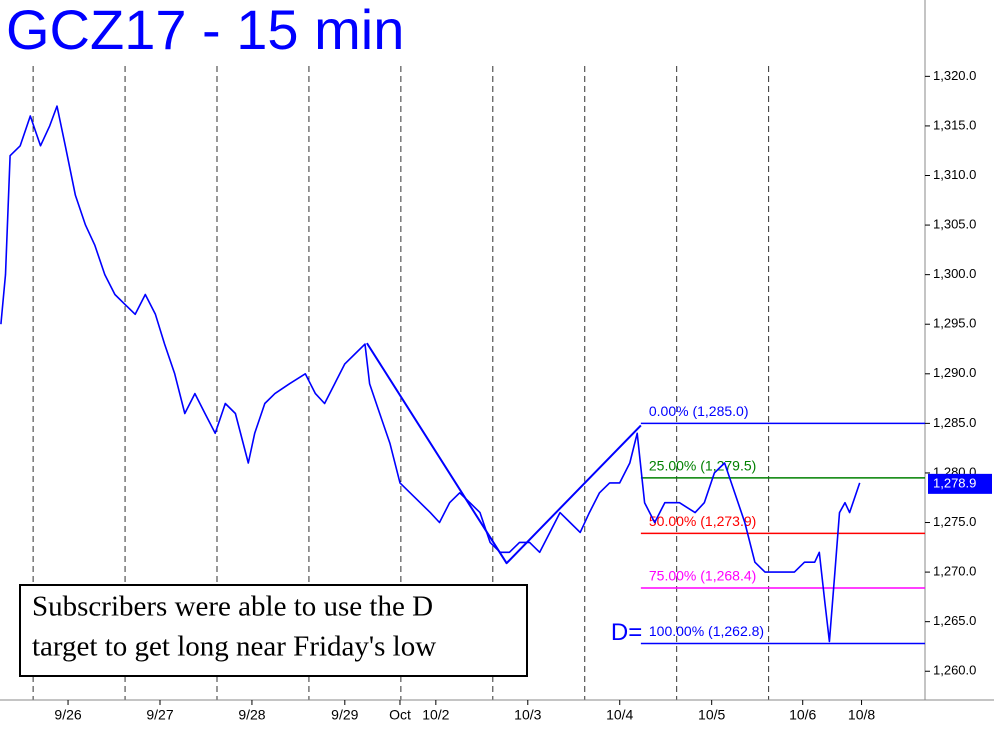 This screenshot has width=994, height=730. I want to click on pattern-line, so click(504, 453).